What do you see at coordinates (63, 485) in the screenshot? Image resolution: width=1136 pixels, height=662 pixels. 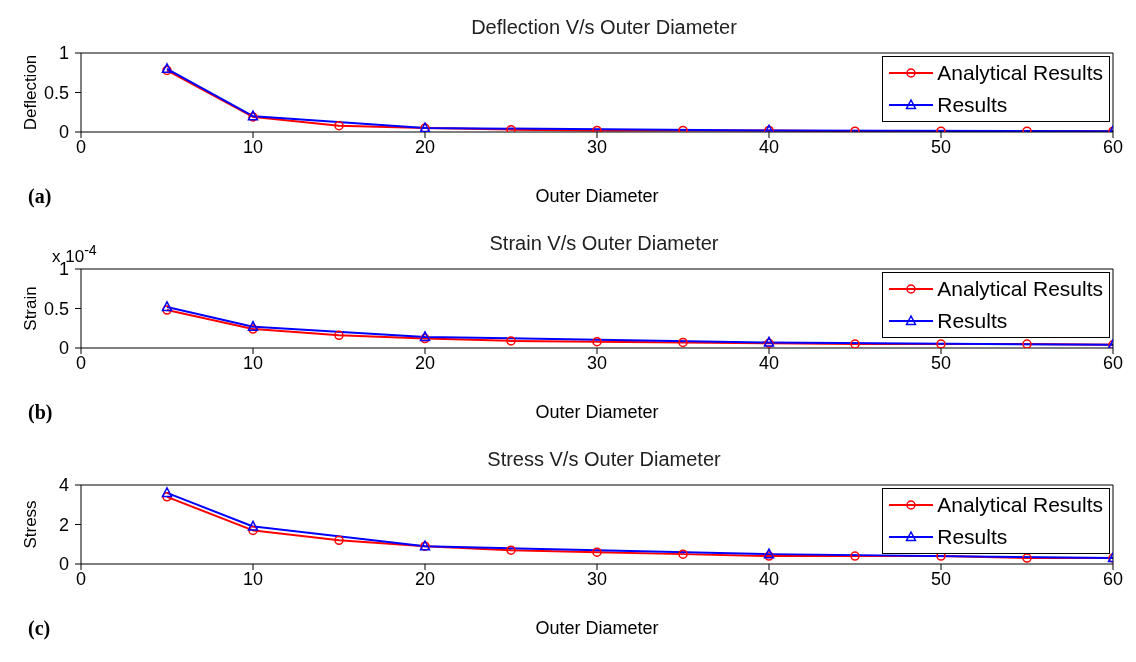 I see `y-tick-label: 4` at bounding box center [63, 485].